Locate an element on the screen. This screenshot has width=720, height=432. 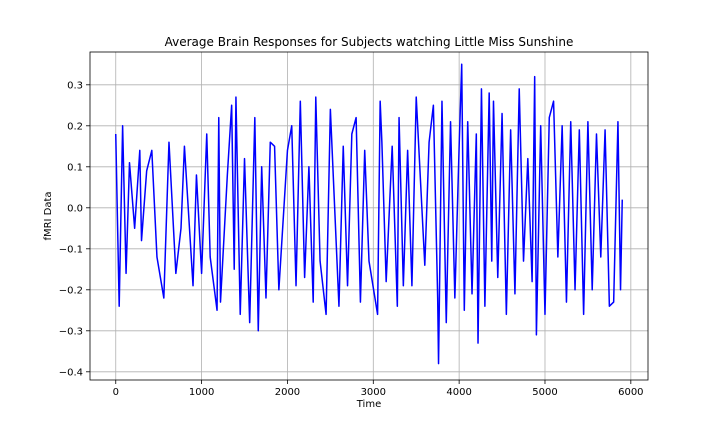
y-tick-label: 0.0 is located at coordinates (75, 208).